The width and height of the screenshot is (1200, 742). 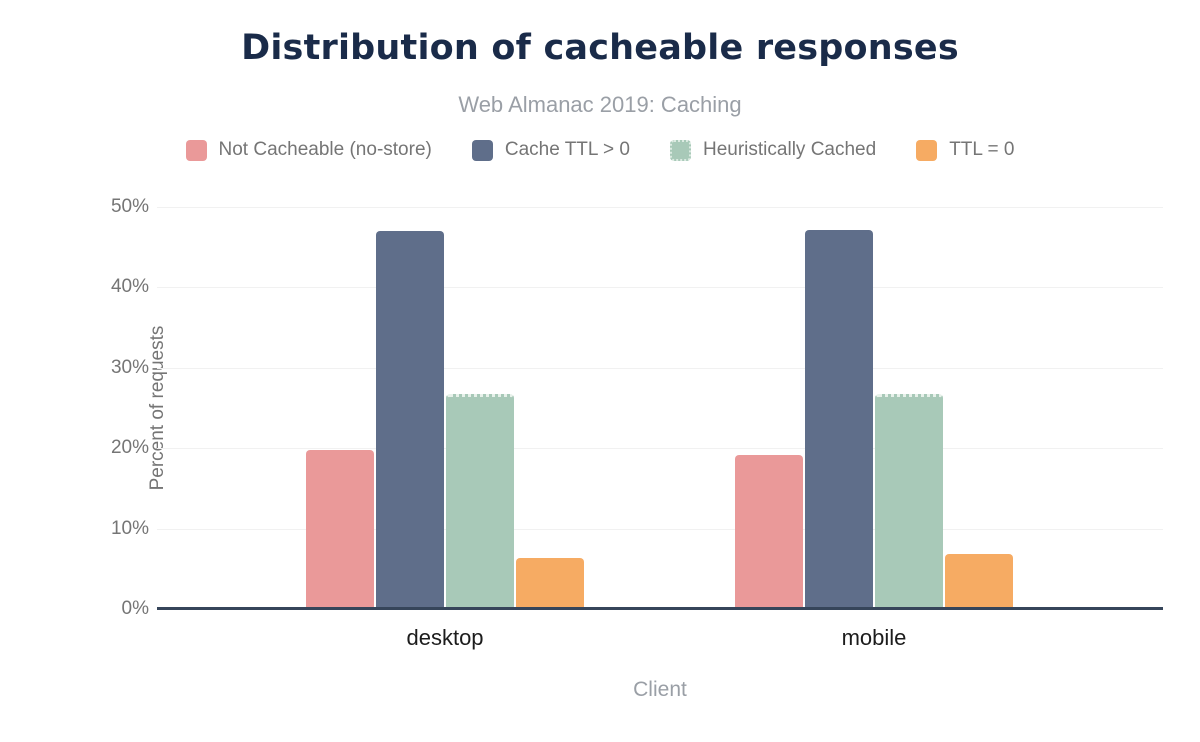 What do you see at coordinates (445, 637) in the screenshot?
I see `x-category-label-desktop: desktop` at bounding box center [445, 637].